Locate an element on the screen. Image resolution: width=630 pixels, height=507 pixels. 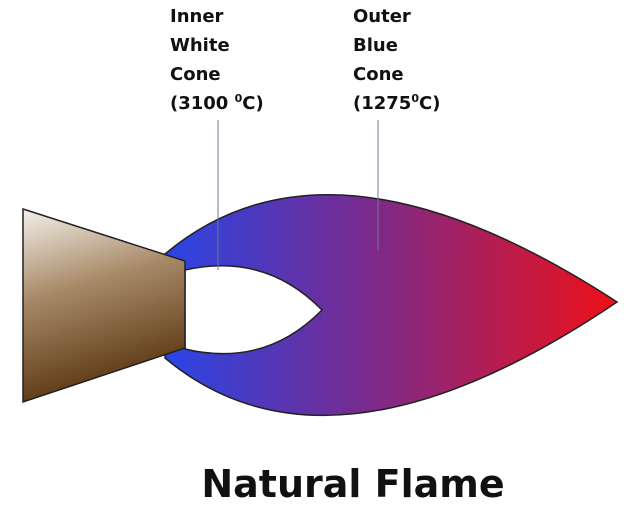
outer-degree-mark: 0 is located at coordinates (415, 98).